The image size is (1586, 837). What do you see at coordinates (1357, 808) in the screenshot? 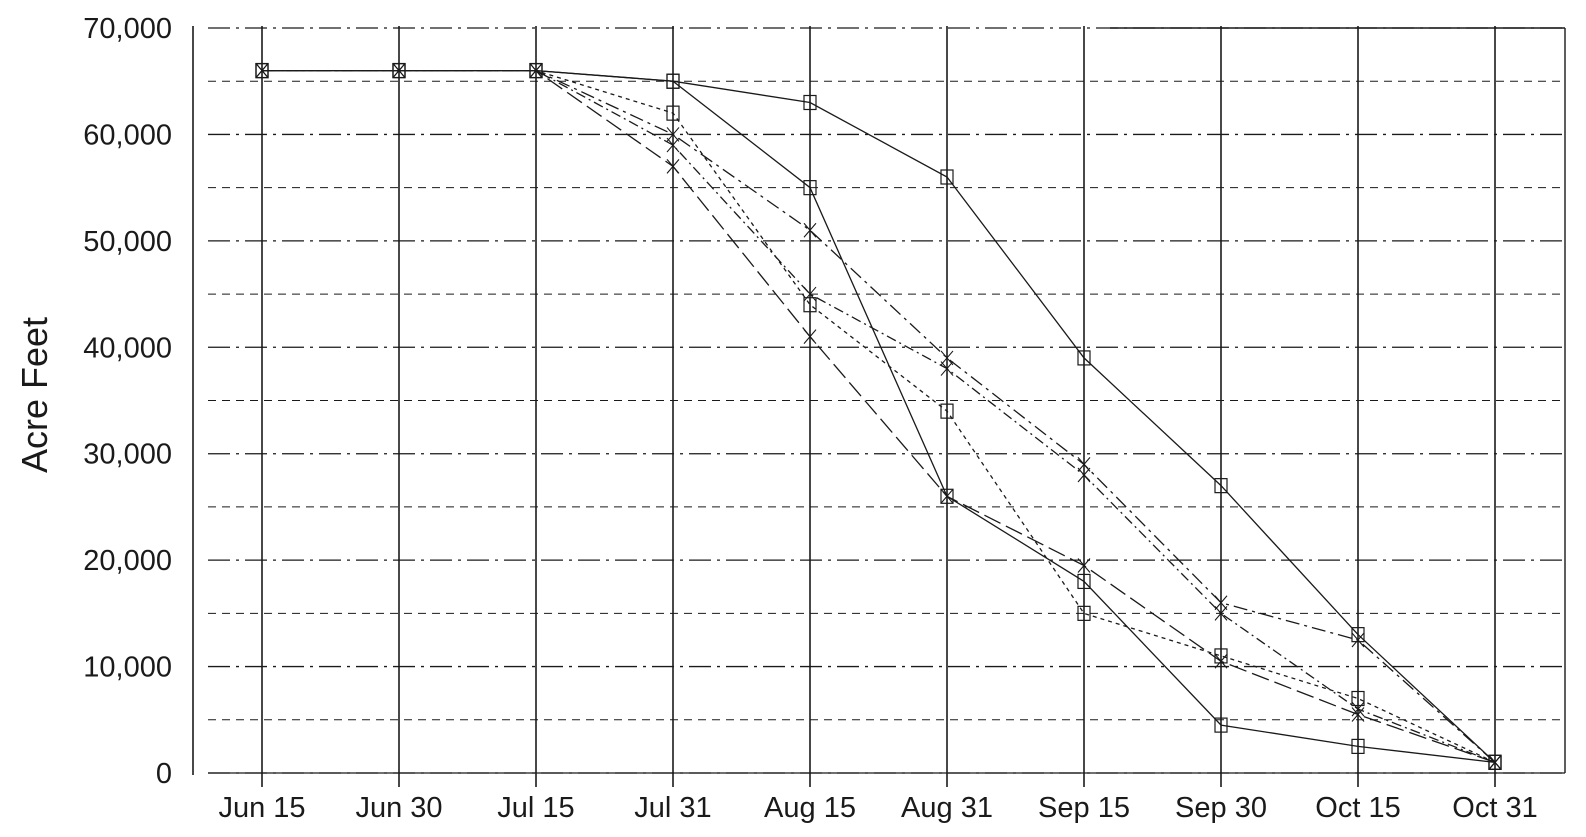
I see `x-tick-label: Oct 15` at bounding box center [1357, 808].